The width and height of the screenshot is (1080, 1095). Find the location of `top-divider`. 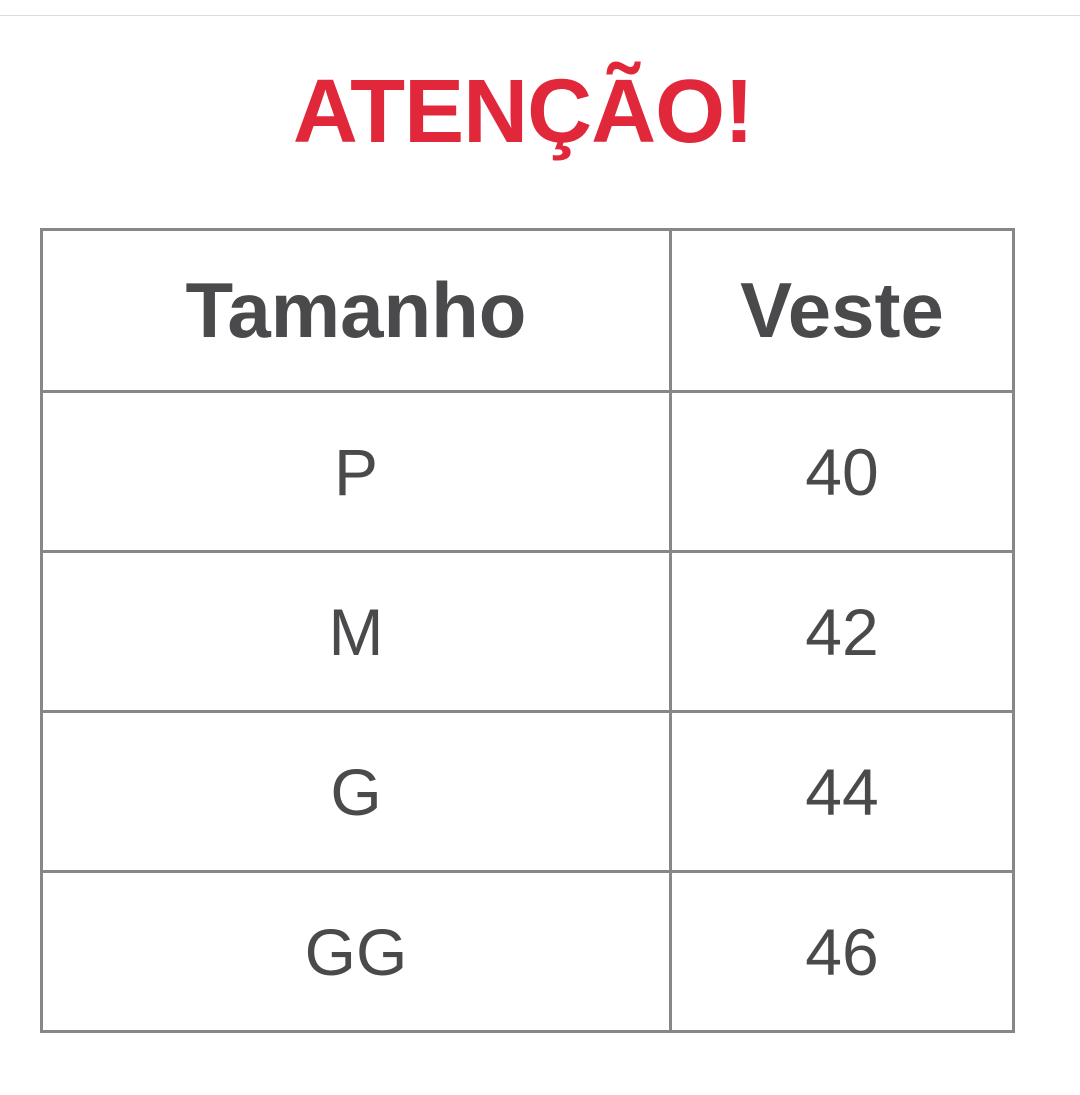

top-divider is located at coordinates (540, 15).